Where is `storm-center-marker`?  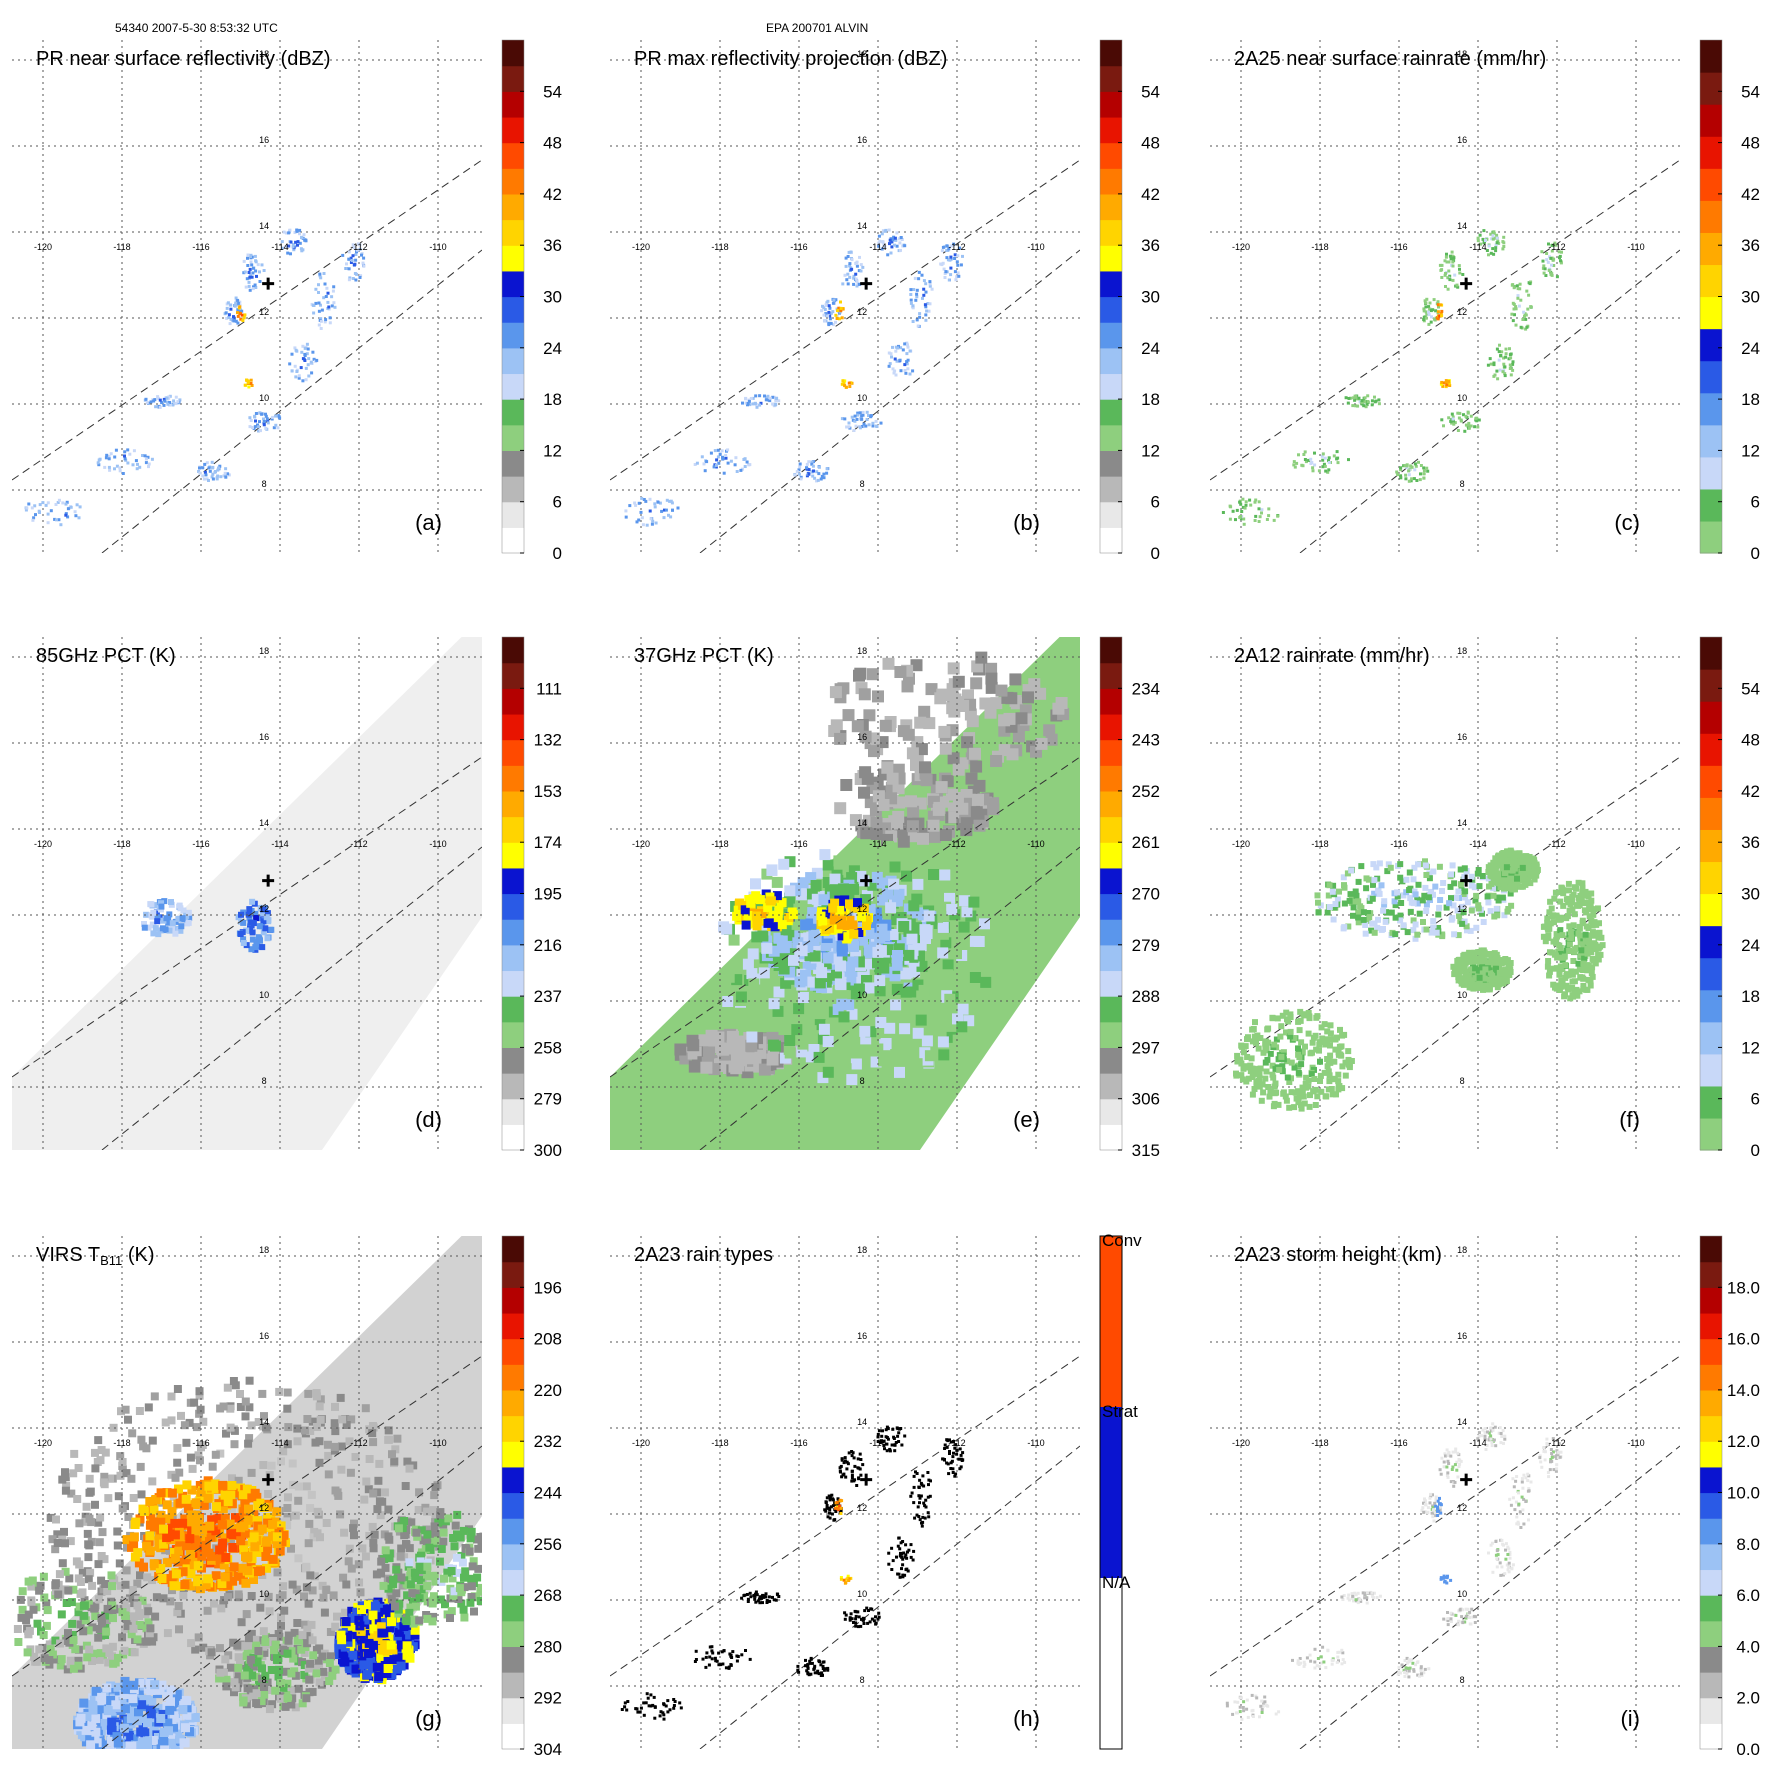 storm-center-marker is located at coordinates (866, 283).